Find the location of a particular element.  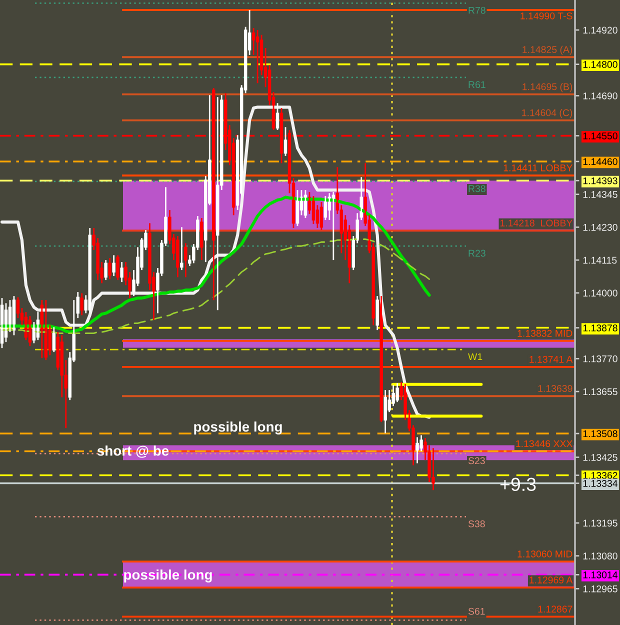

ref-line-label: 1.14411 LOBBY is located at coordinates (538, 168).